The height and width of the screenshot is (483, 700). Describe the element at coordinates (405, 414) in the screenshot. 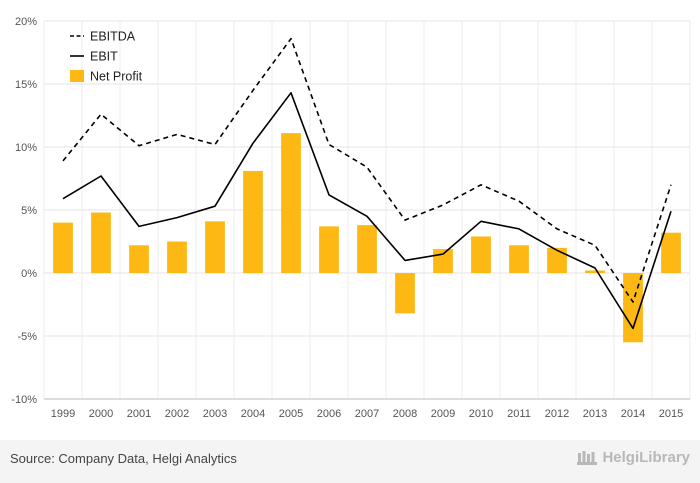

I see `x-tick-label: 2008` at that location.